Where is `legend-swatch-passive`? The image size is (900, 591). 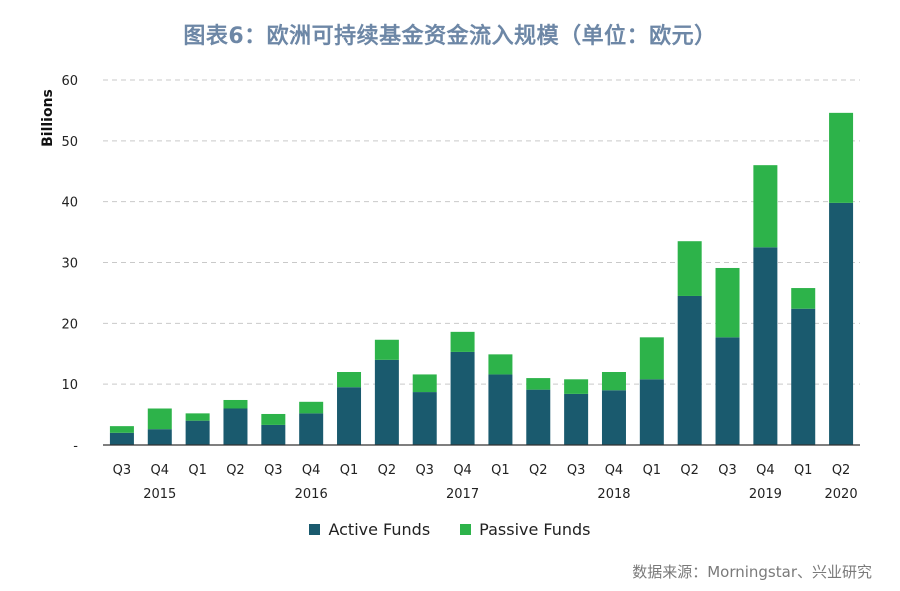 legend-swatch-passive is located at coordinates (466, 529).